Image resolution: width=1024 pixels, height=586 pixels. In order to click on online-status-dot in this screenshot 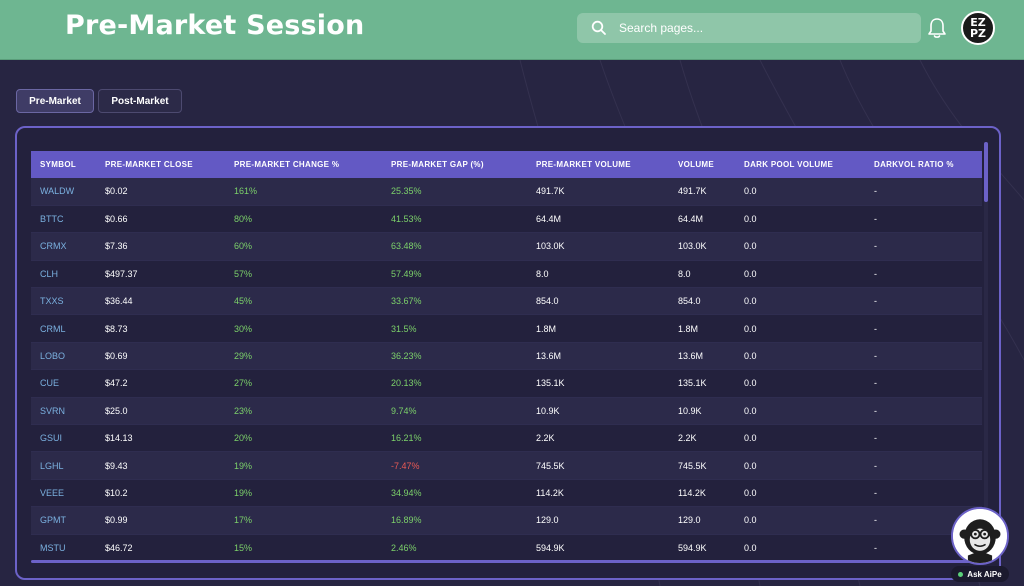, I will do `click(961, 574)`.